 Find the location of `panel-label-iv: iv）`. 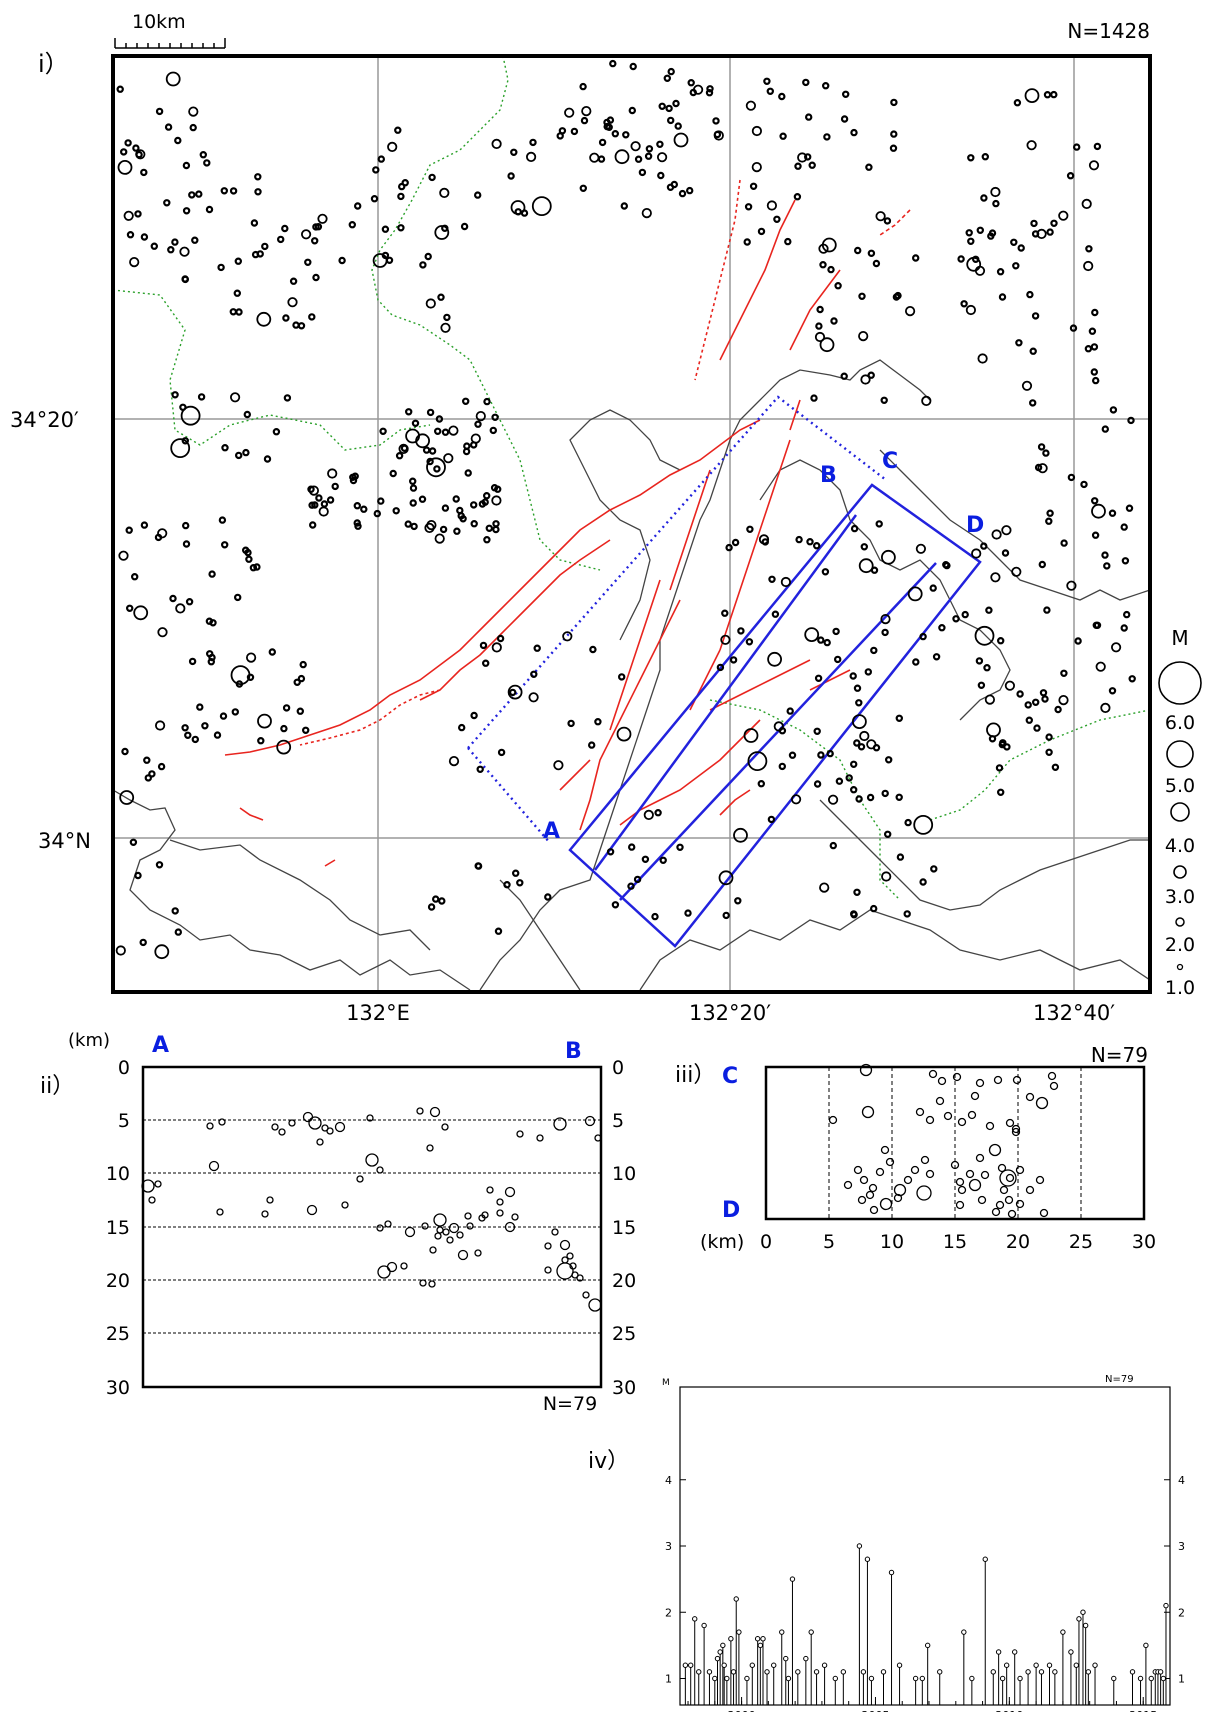

panel-label-iv: iv） is located at coordinates (608, 1461).